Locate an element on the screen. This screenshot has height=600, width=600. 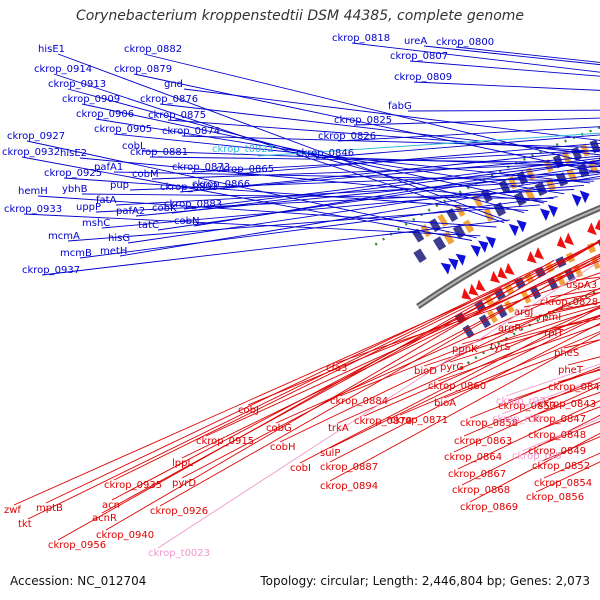
reverse-gene-label: bioA is located at coordinates (445, 403).